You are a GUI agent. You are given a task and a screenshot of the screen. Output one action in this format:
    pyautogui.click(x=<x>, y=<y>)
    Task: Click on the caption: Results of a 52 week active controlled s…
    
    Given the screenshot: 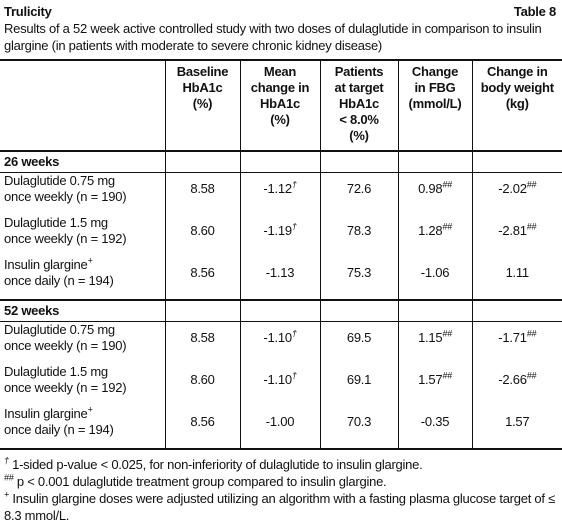 What is the action you would take?
    pyautogui.click(x=273, y=37)
    